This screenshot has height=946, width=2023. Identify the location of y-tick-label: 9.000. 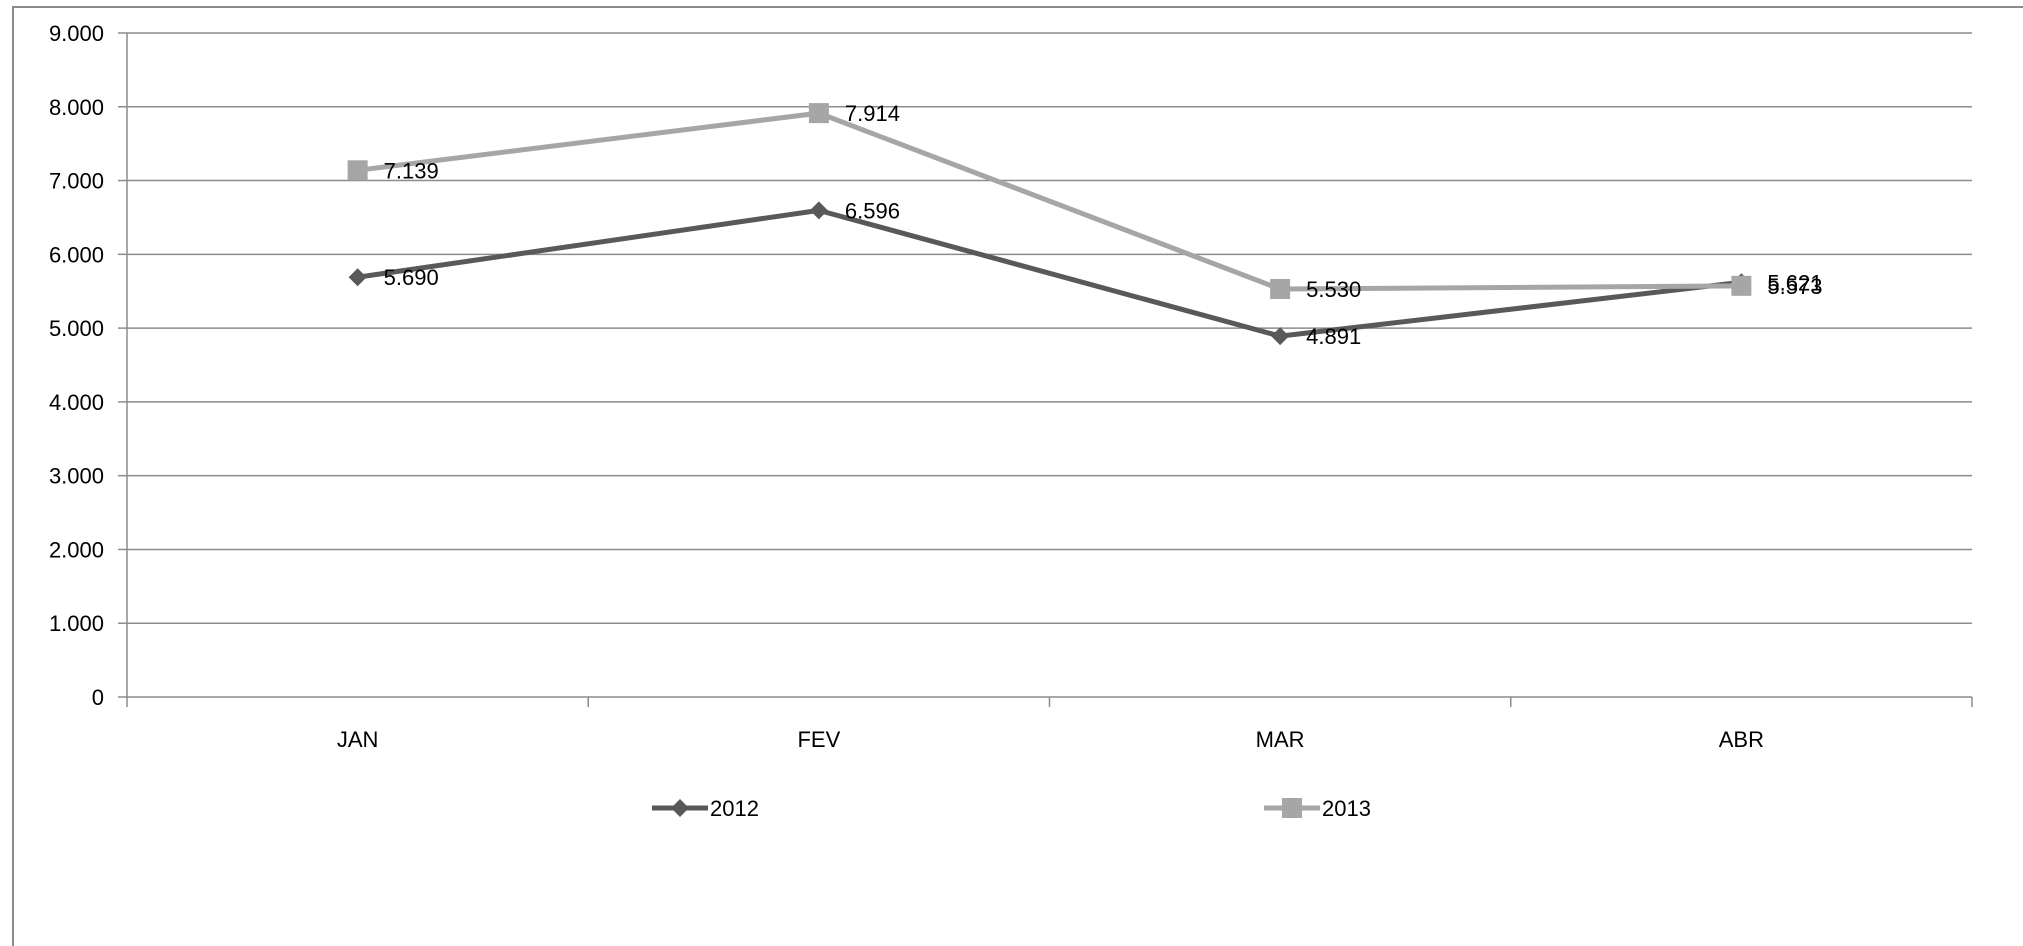
(76, 33).